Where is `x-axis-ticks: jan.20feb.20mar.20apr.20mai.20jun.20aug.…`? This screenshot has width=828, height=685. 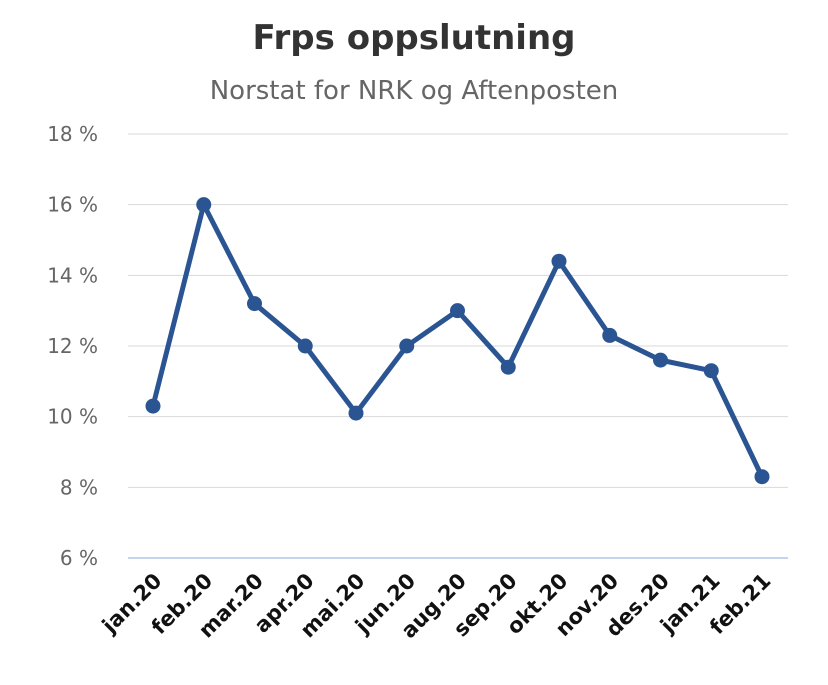 x-axis-ticks: jan.20feb.20mar.20apr.20mai.20jun.20aug.… is located at coordinates (436, 606).